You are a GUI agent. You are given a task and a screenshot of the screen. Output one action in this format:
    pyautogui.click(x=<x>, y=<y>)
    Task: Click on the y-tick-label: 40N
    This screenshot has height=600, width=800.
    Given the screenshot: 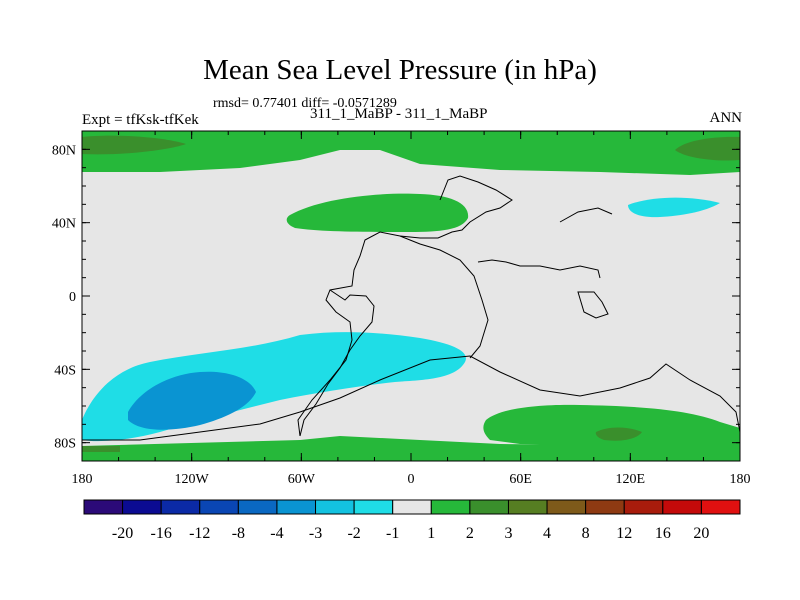 What is the action you would take?
    pyautogui.click(x=64, y=224)
    